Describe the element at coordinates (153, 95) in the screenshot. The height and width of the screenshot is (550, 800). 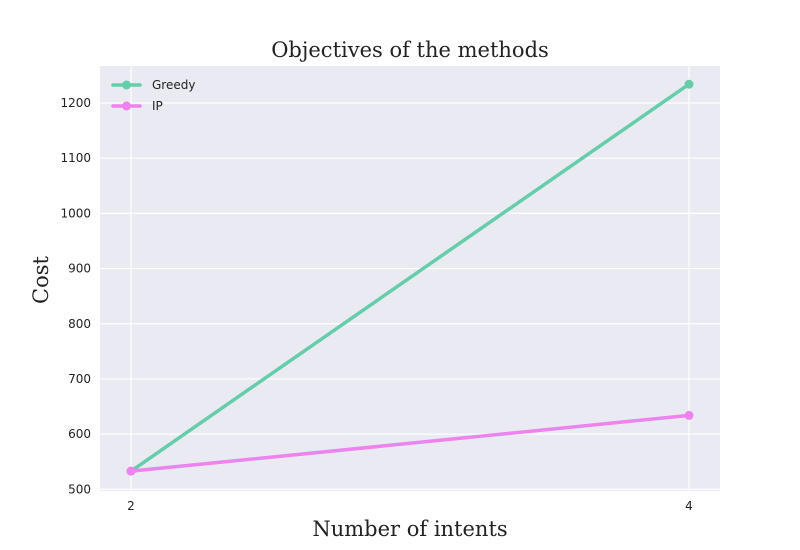
I see `legend: Greedy IP` at that location.